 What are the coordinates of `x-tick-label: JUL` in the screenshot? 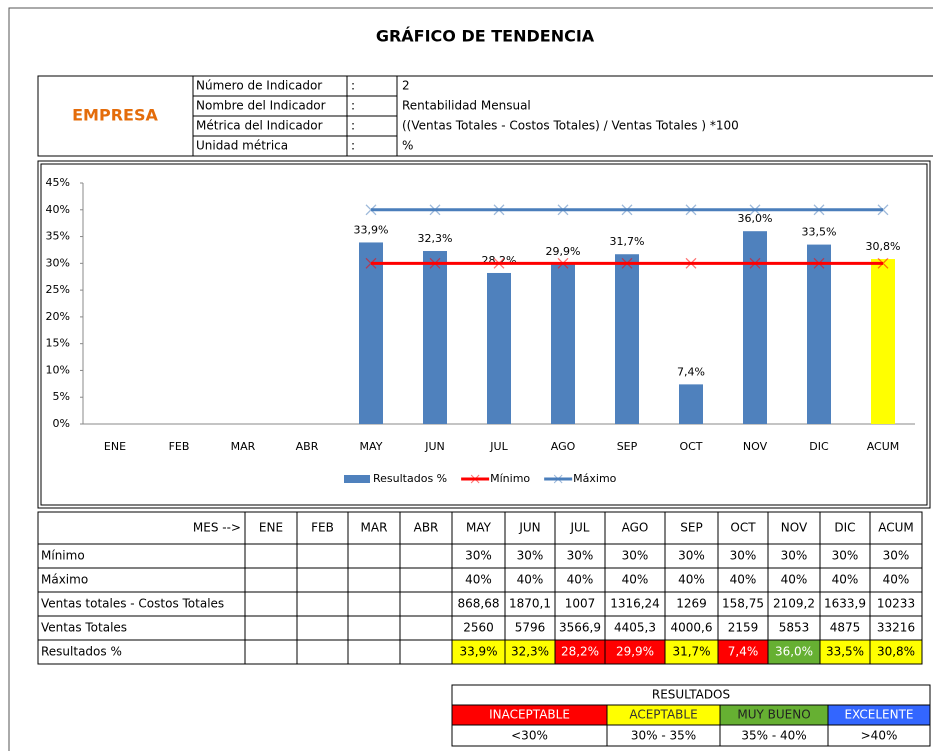 It's located at (498, 446).